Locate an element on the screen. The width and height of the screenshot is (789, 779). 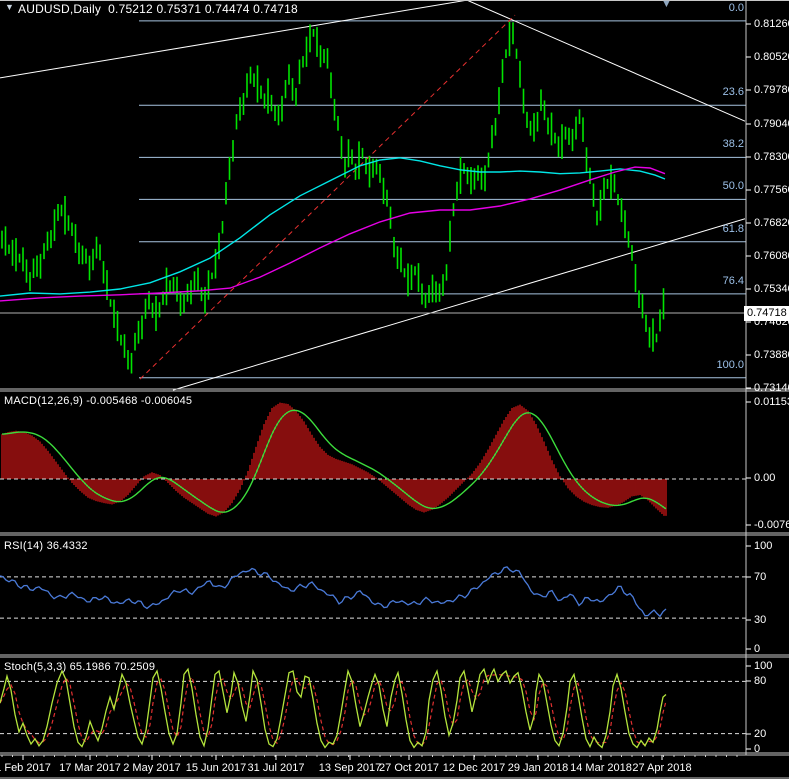
fib-level-label: 76.4 is located at coordinates (733, 280).